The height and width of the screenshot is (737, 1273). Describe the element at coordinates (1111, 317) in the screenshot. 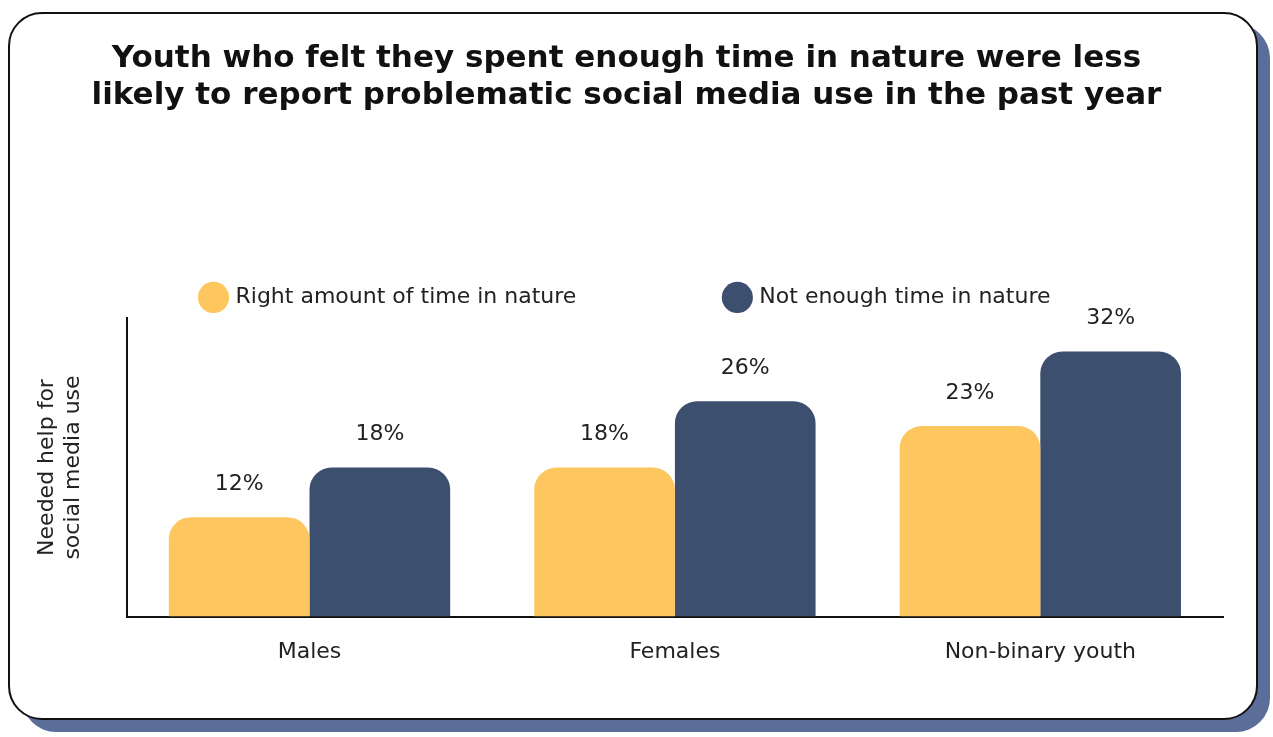

I see `data-label: 32%` at that location.